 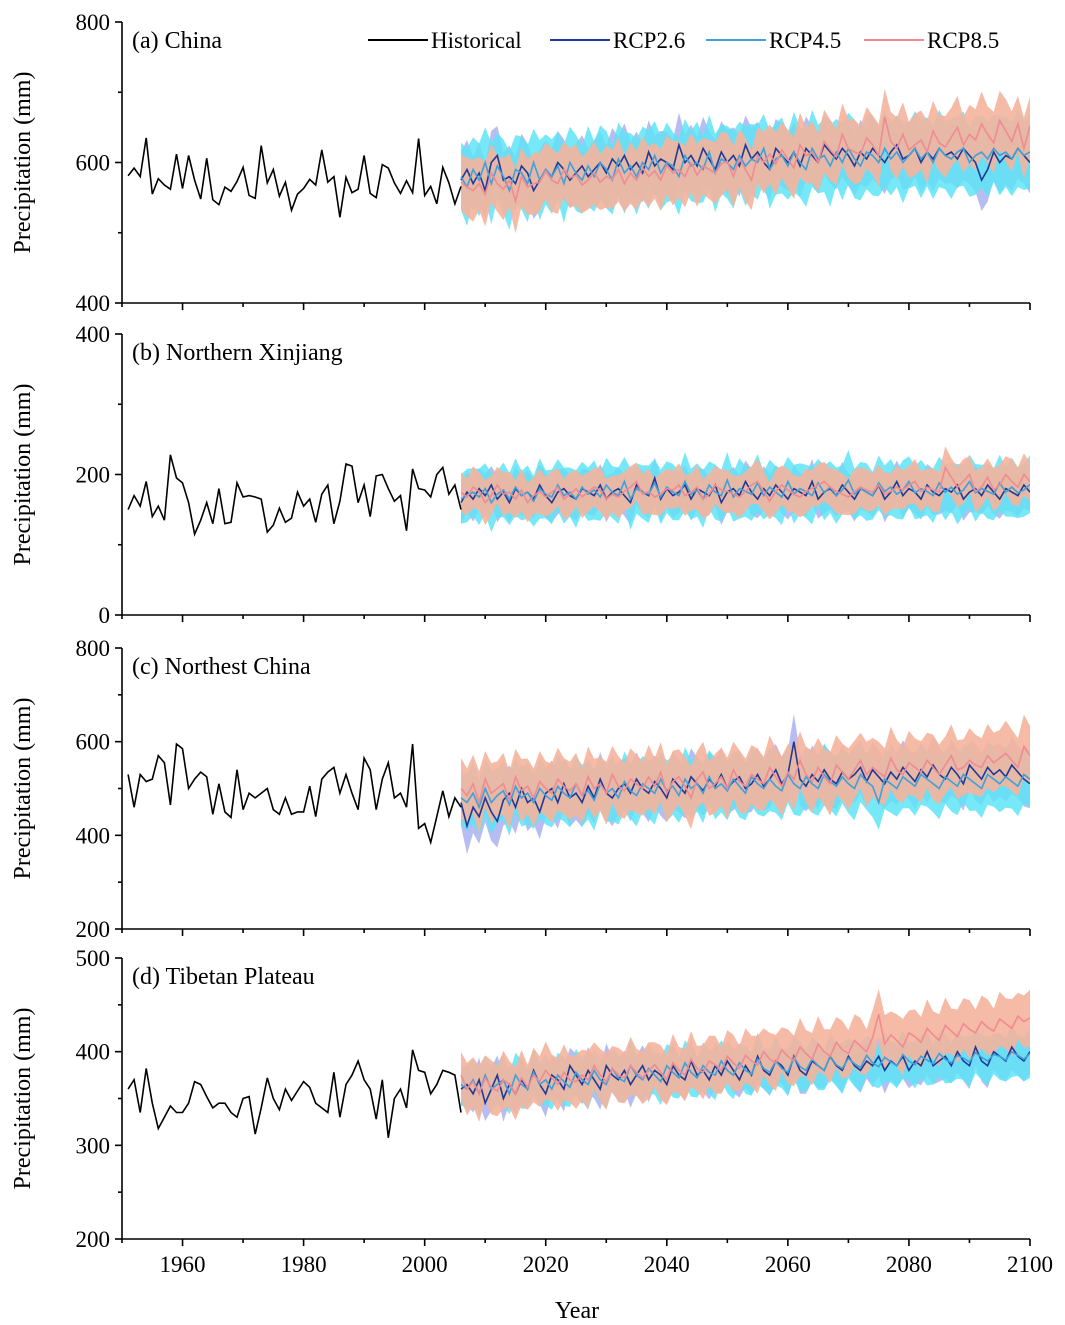 I want to click on legend-label-historical: Historical, so click(x=476, y=40).